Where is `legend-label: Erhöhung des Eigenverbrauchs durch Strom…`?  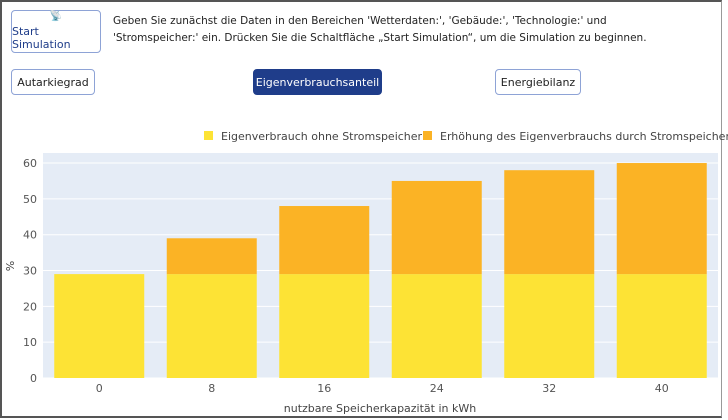
legend-label: Erhöhung des Eigenverbrauchs durch Strom… is located at coordinates (584, 136).